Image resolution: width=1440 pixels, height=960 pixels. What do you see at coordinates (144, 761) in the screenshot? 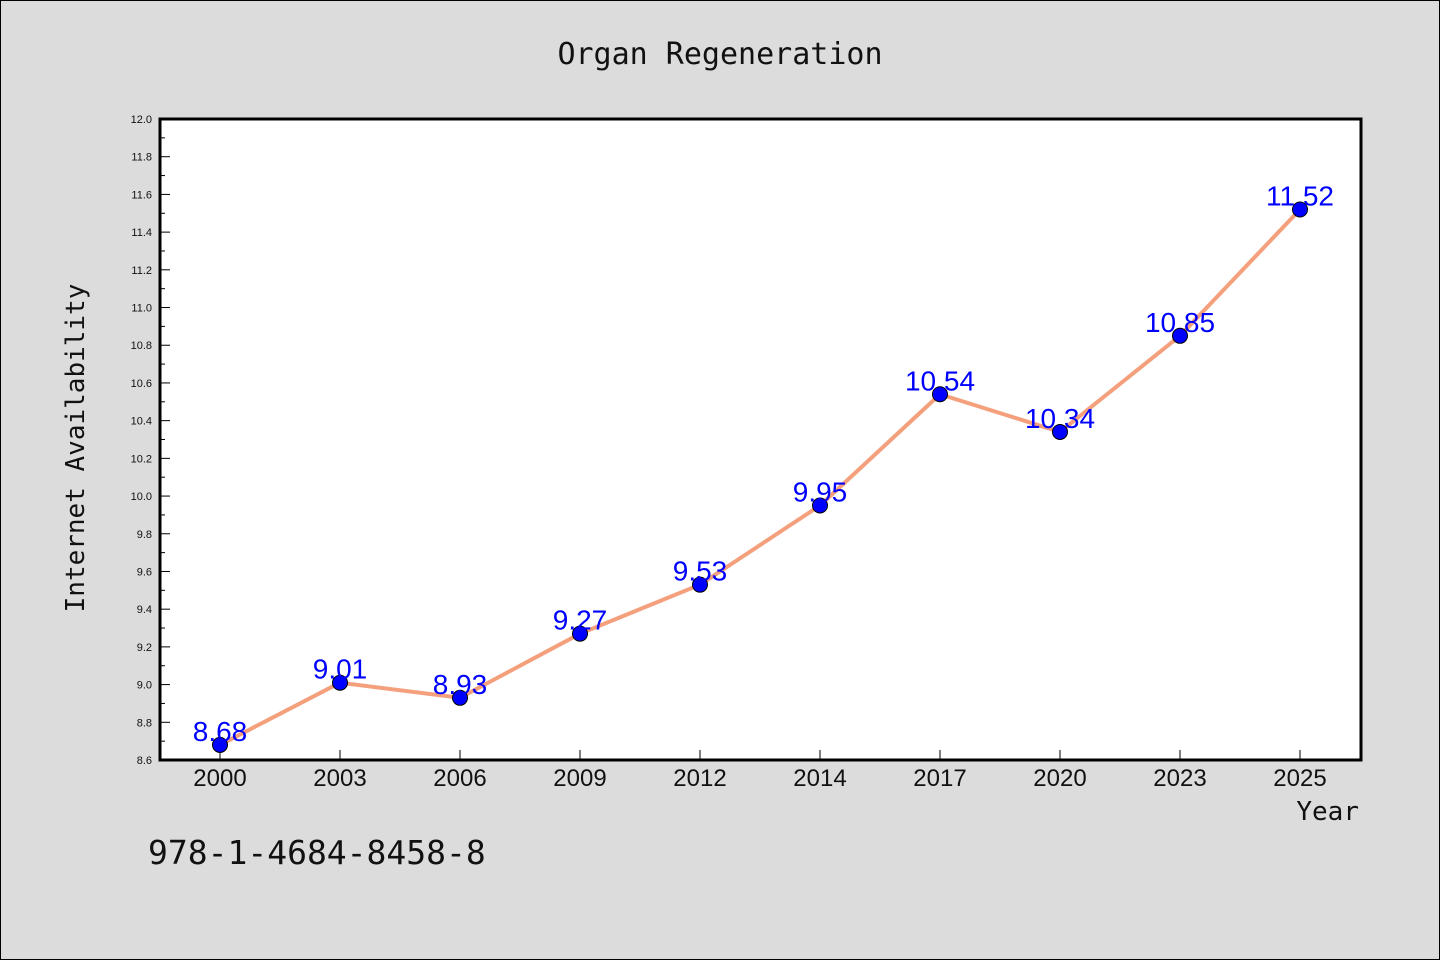
I see `y-tick-label: 8.6` at bounding box center [144, 761].